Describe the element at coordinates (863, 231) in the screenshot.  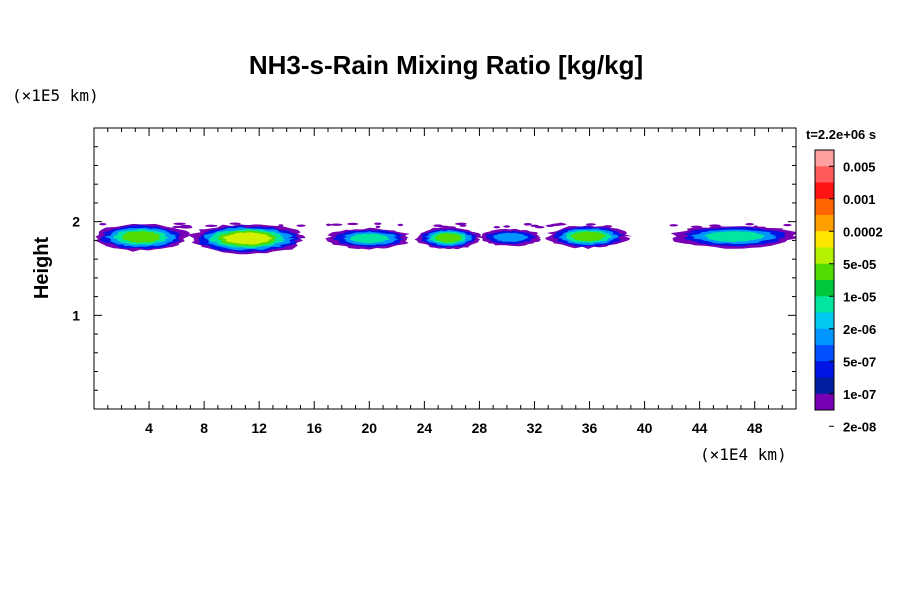
I see `colorbar-label: 0.0002` at that location.